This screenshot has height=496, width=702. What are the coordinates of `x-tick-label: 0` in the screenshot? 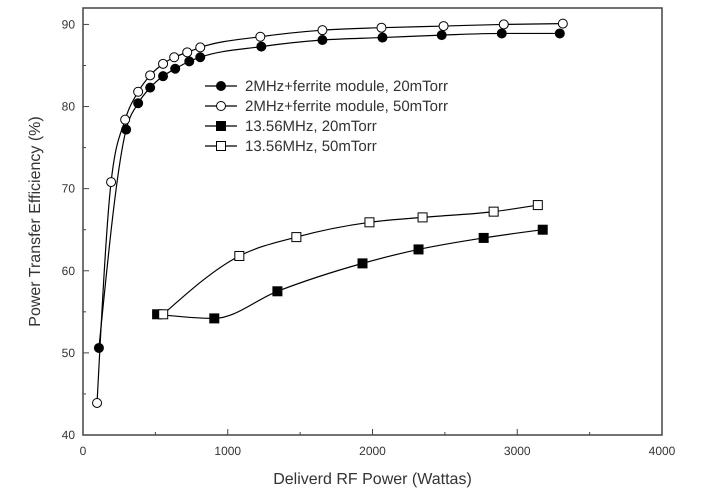 It's located at (83, 451).